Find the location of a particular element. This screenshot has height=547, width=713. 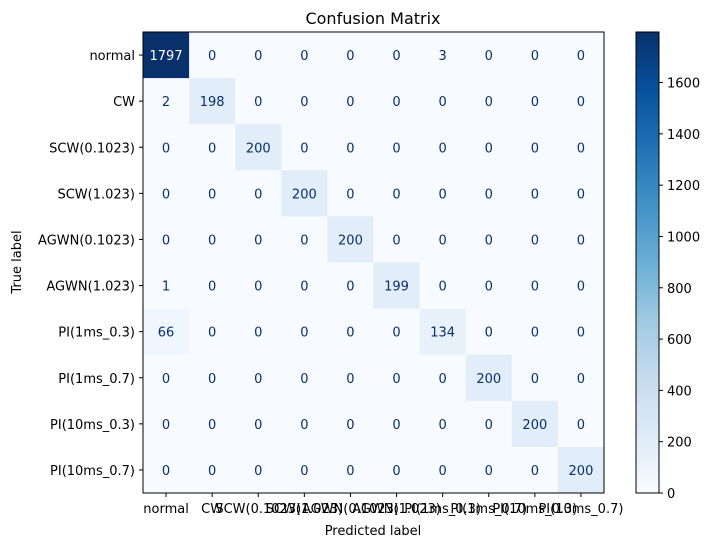

cell-value: 200 is located at coordinates (534, 425).